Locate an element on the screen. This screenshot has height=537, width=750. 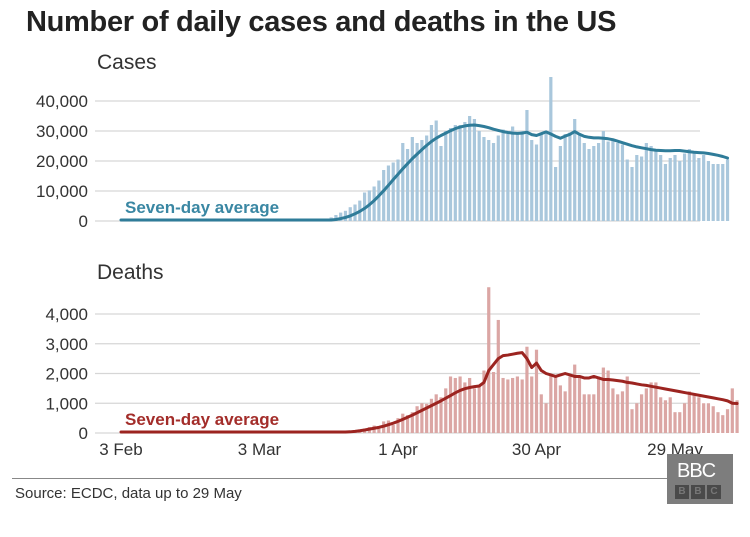
cases-y-tick-label: 20,000 is located at coordinates (62, 161).